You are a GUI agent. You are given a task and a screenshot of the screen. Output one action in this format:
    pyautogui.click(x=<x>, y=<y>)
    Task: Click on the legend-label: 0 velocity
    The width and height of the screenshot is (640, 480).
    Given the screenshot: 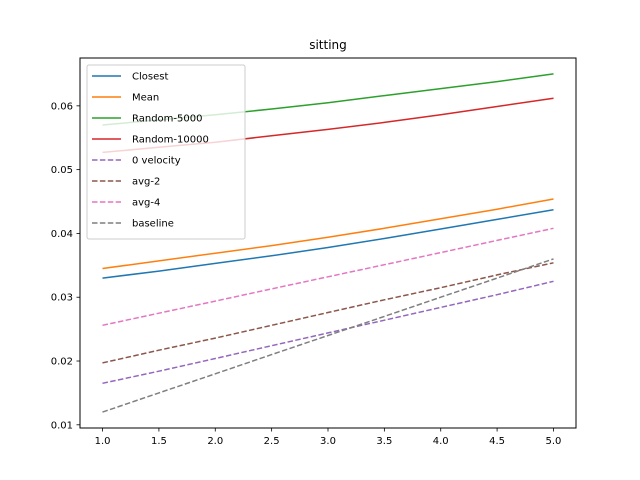 What is the action you would take?
    pyautogui.click(x=156, y=161)
    